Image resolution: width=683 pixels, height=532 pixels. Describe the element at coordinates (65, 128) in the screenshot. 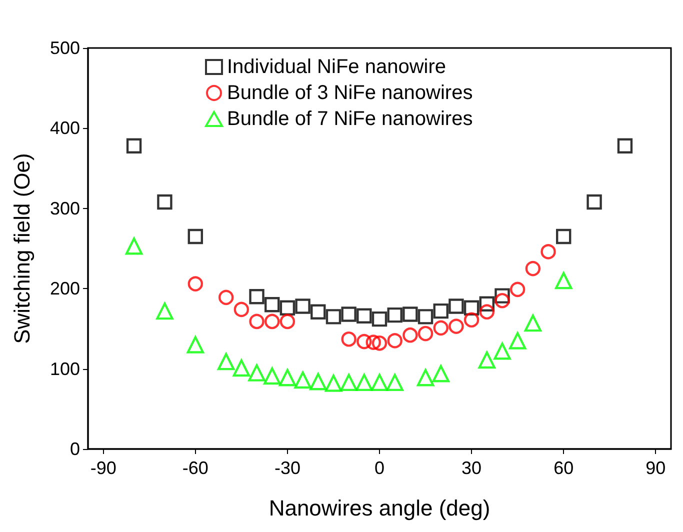

I see `y-tick-label: 400` at that location.